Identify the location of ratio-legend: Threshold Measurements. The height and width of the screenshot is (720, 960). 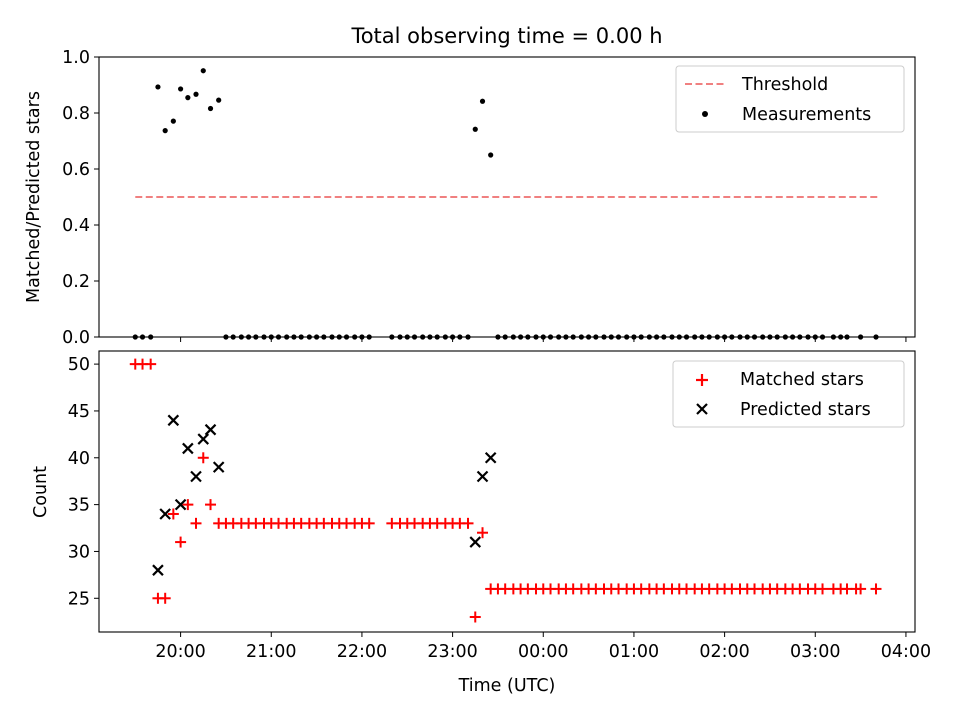
(790, 99).